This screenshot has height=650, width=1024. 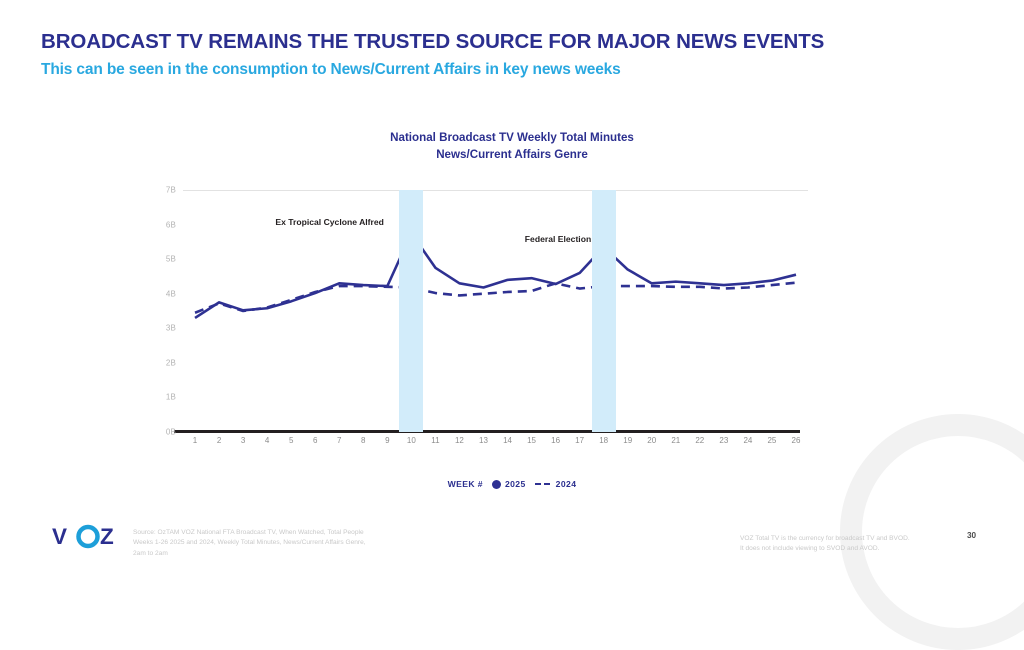 I want to click on x-axis-tick-week-15: 15, so click(x=531, y=440).